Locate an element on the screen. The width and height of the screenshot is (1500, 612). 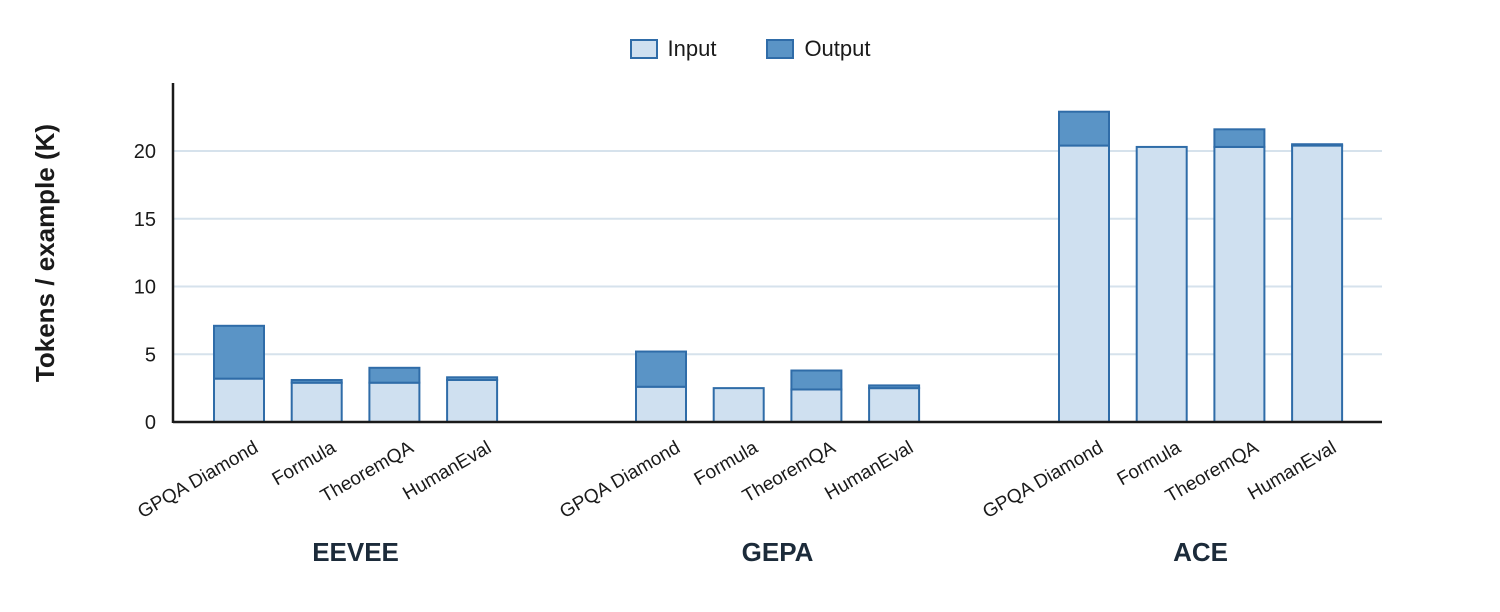
legend-label-output: Output is located at coordinates (837, 48).